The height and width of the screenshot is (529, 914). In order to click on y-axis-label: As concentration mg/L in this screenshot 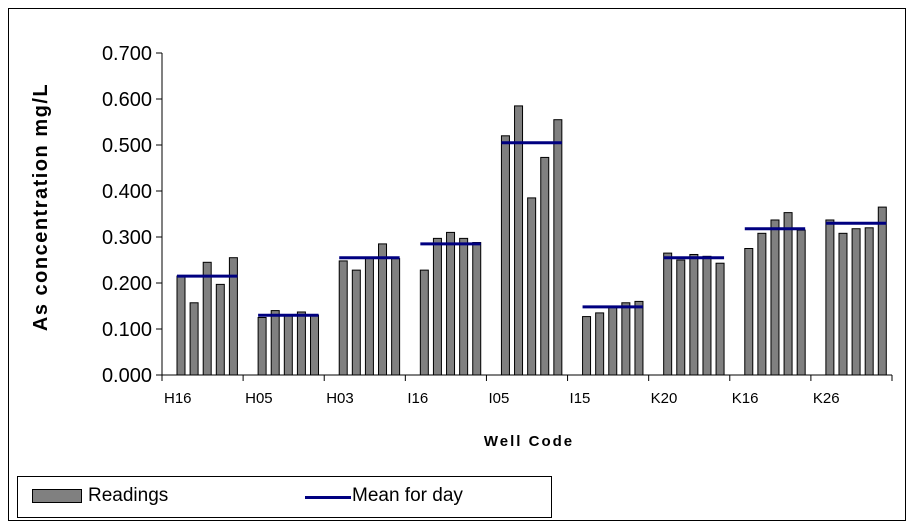, I will do `click(41, 207)`.